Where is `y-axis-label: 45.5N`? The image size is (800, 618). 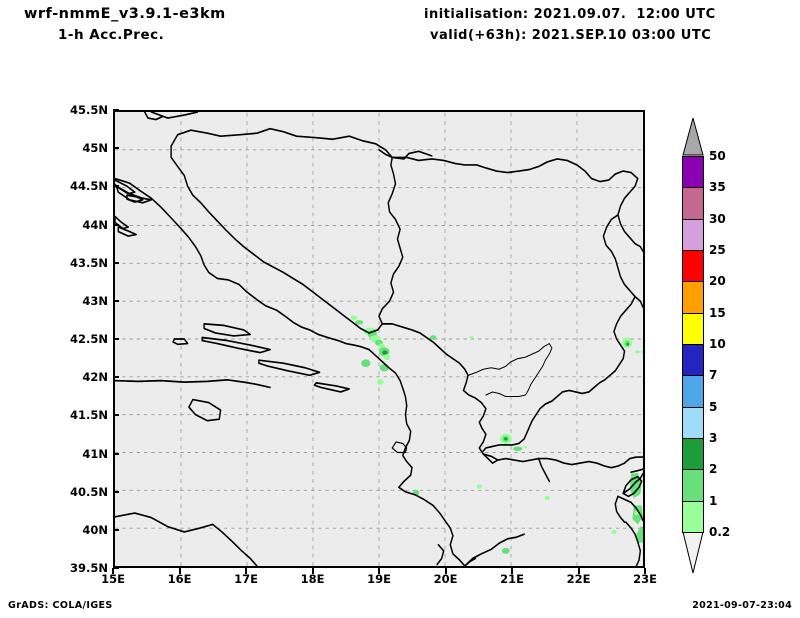 y-axis-label: 45.5N is located at coordinates (89, 110).